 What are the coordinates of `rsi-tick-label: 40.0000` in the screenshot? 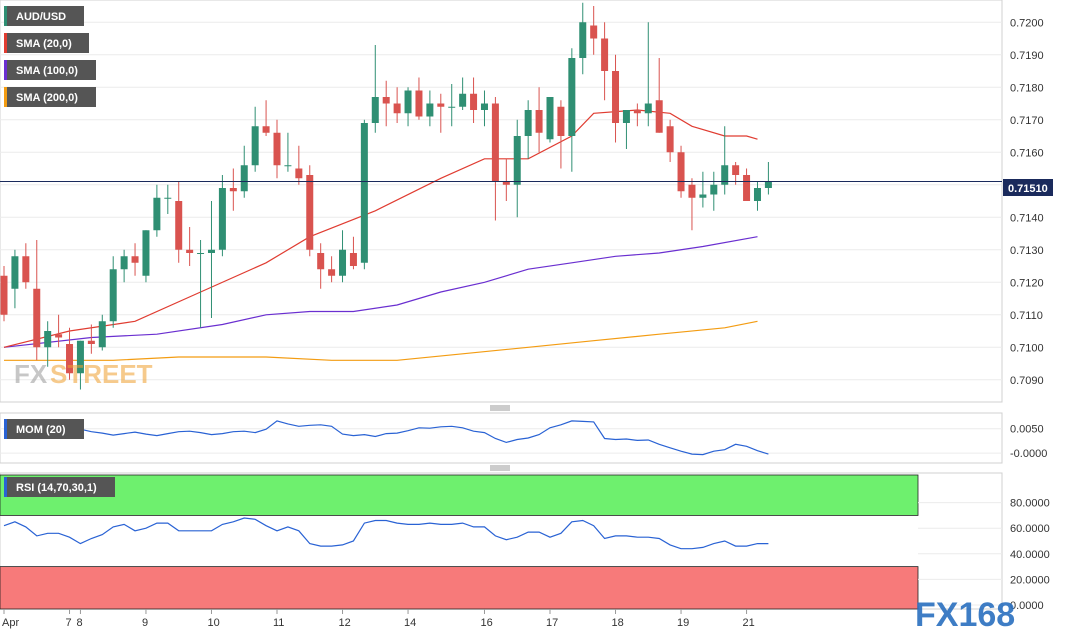 It's located at (1030, 555).